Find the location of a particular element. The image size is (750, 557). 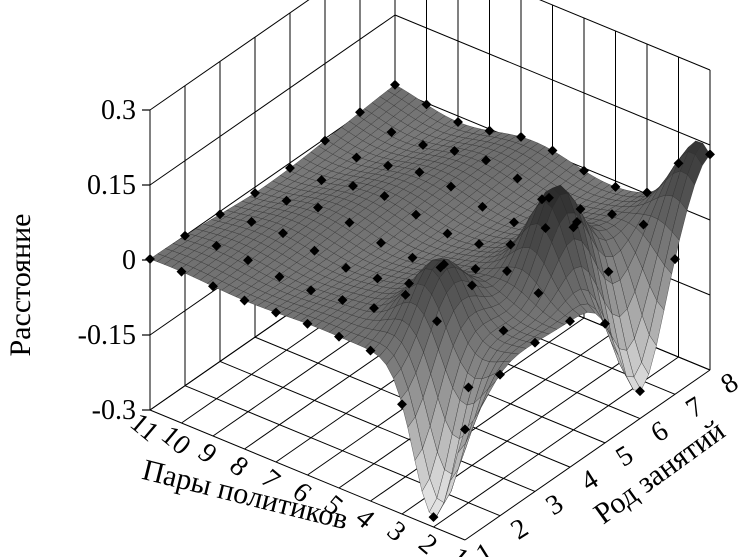

x-tick-label: 4 is located at coordinates (364, 518).